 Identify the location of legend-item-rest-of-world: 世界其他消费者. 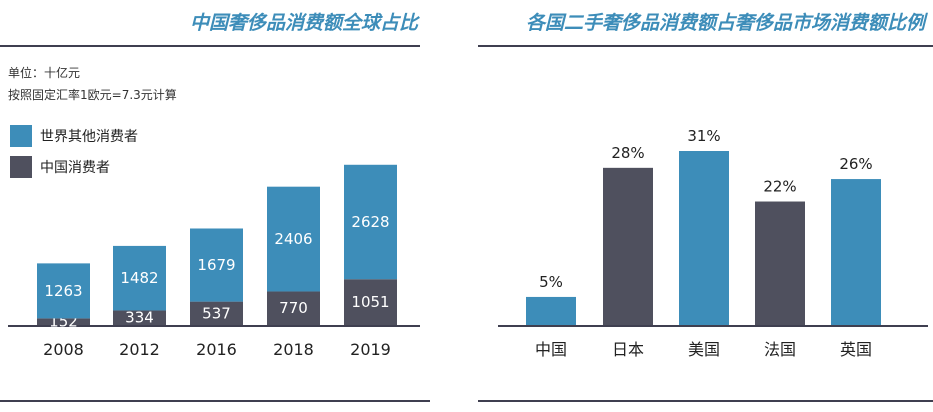
(74, 136).